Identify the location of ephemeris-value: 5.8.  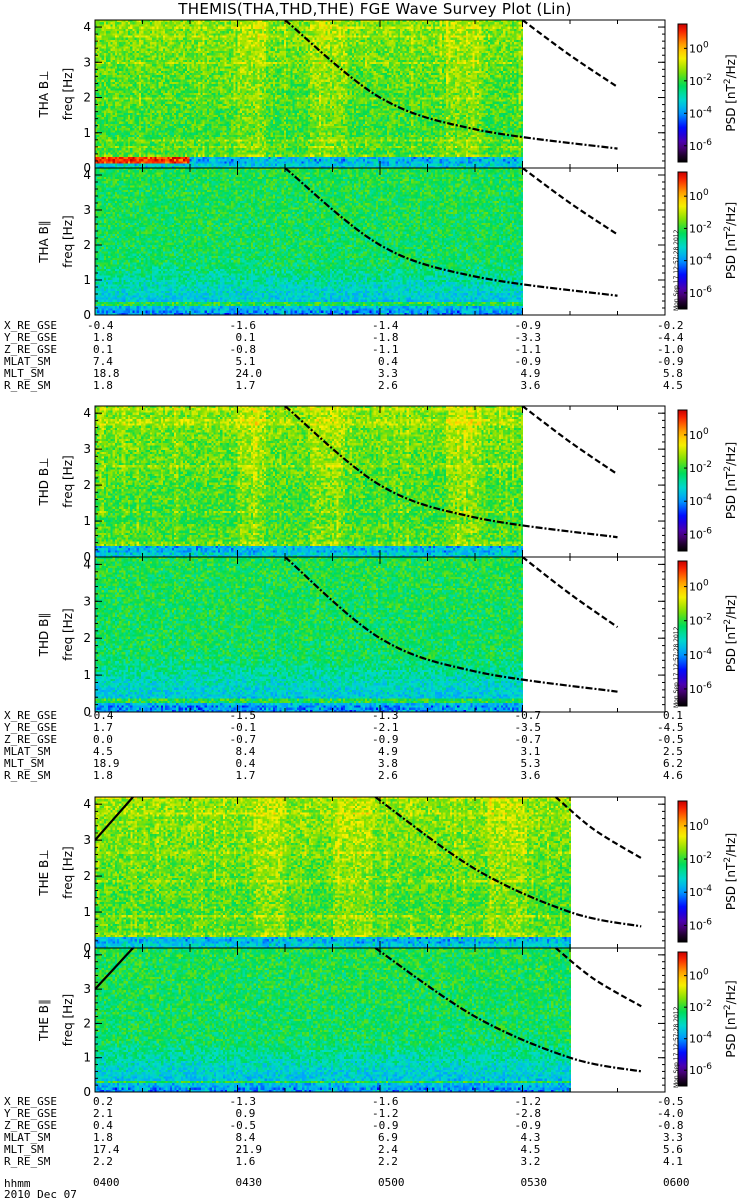
(673, 373).